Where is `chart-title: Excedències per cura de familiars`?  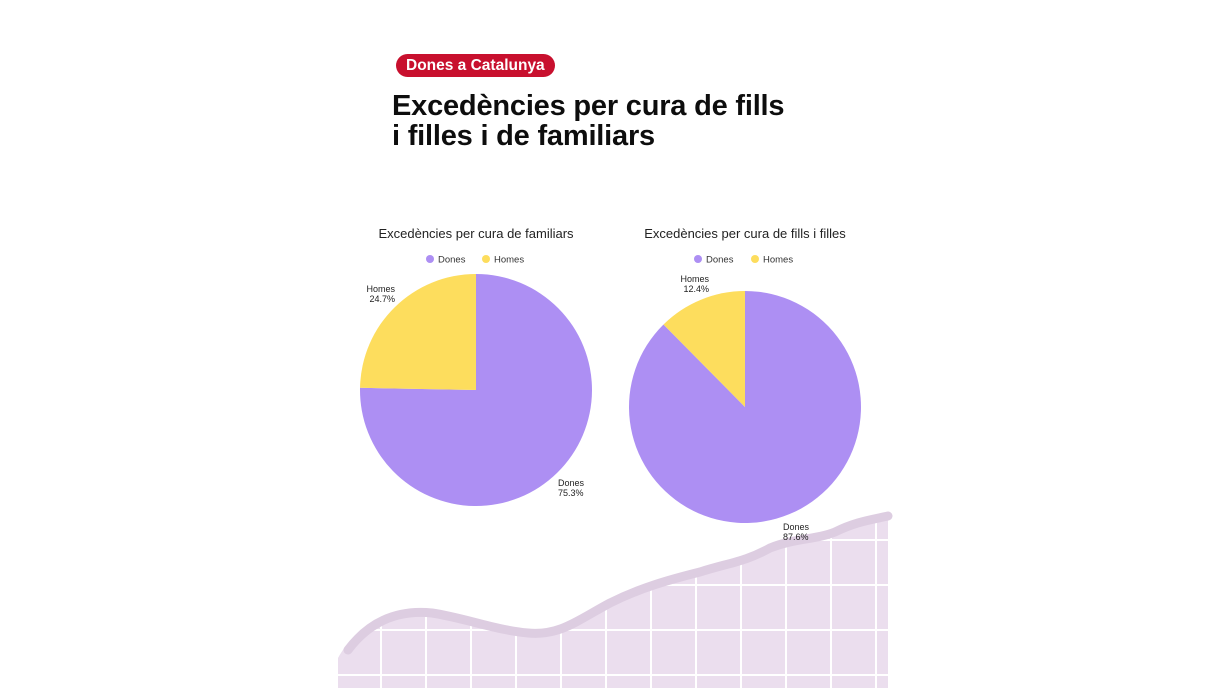
chart-title: Excedències per cura de familiars is located at coordinates (476, 233).